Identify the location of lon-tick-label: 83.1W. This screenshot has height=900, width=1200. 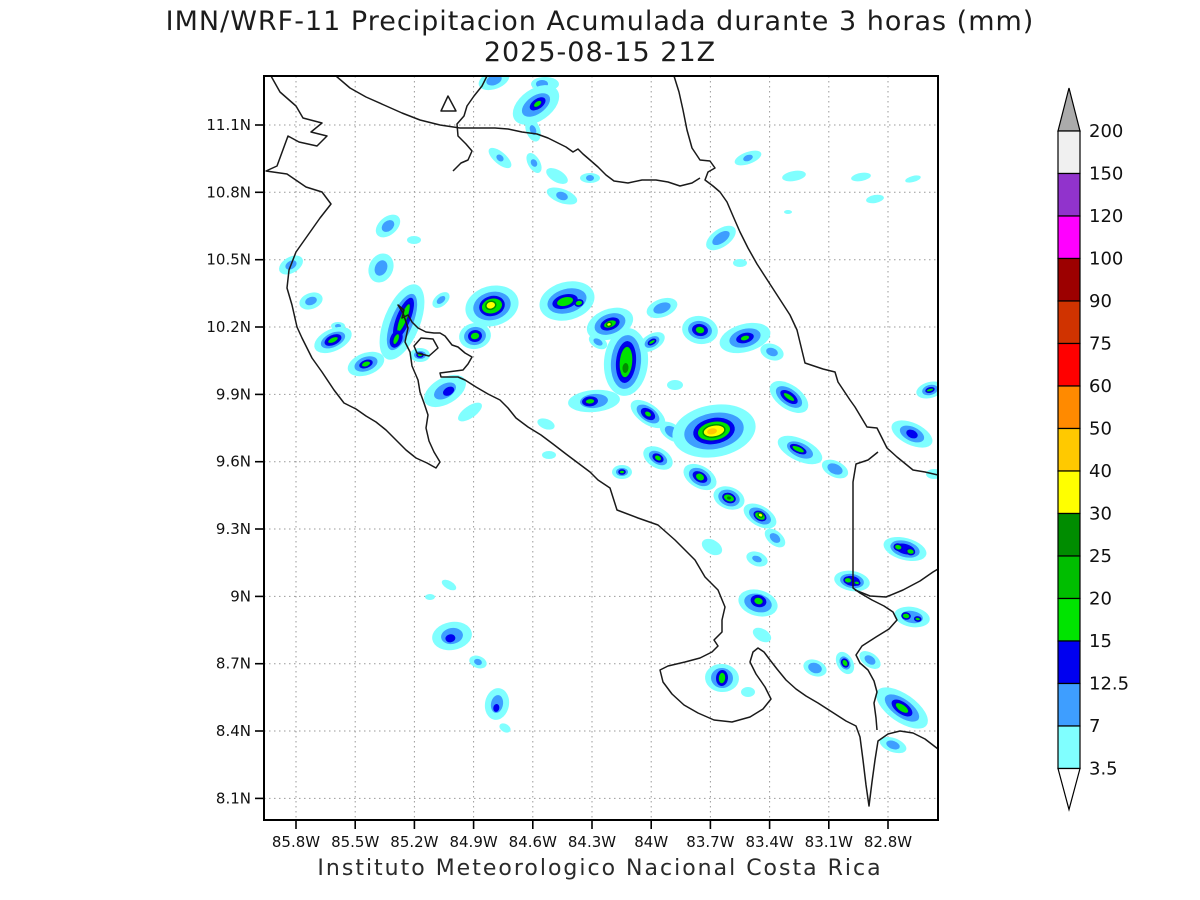
(829, 842).